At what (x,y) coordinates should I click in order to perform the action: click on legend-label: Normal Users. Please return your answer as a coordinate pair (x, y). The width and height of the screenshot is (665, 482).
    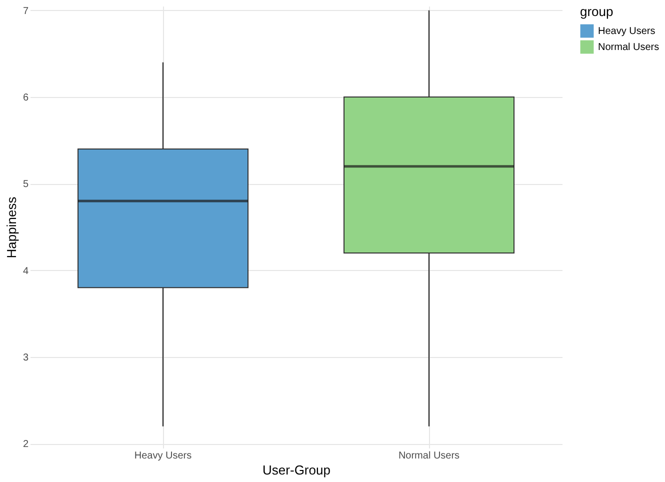
    Looking at the image, I should click on (629, 47).